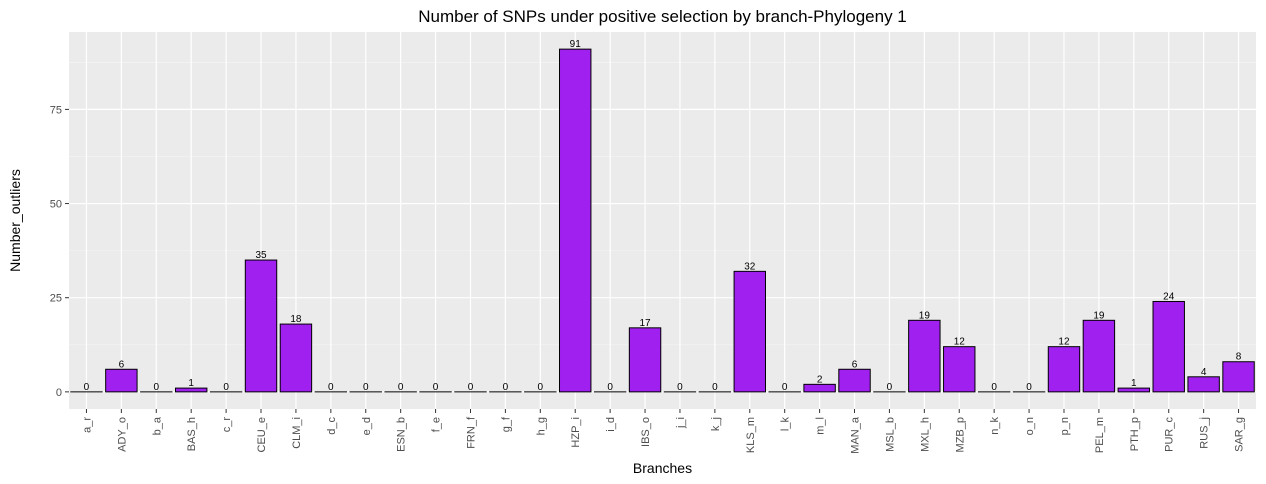 This screenshot has height=484, width=1266. What do you see at coordinates (437, 424) in the screenshot?
I see `x-tick-label-f_e: f_e` at bounding box center [437, 424].